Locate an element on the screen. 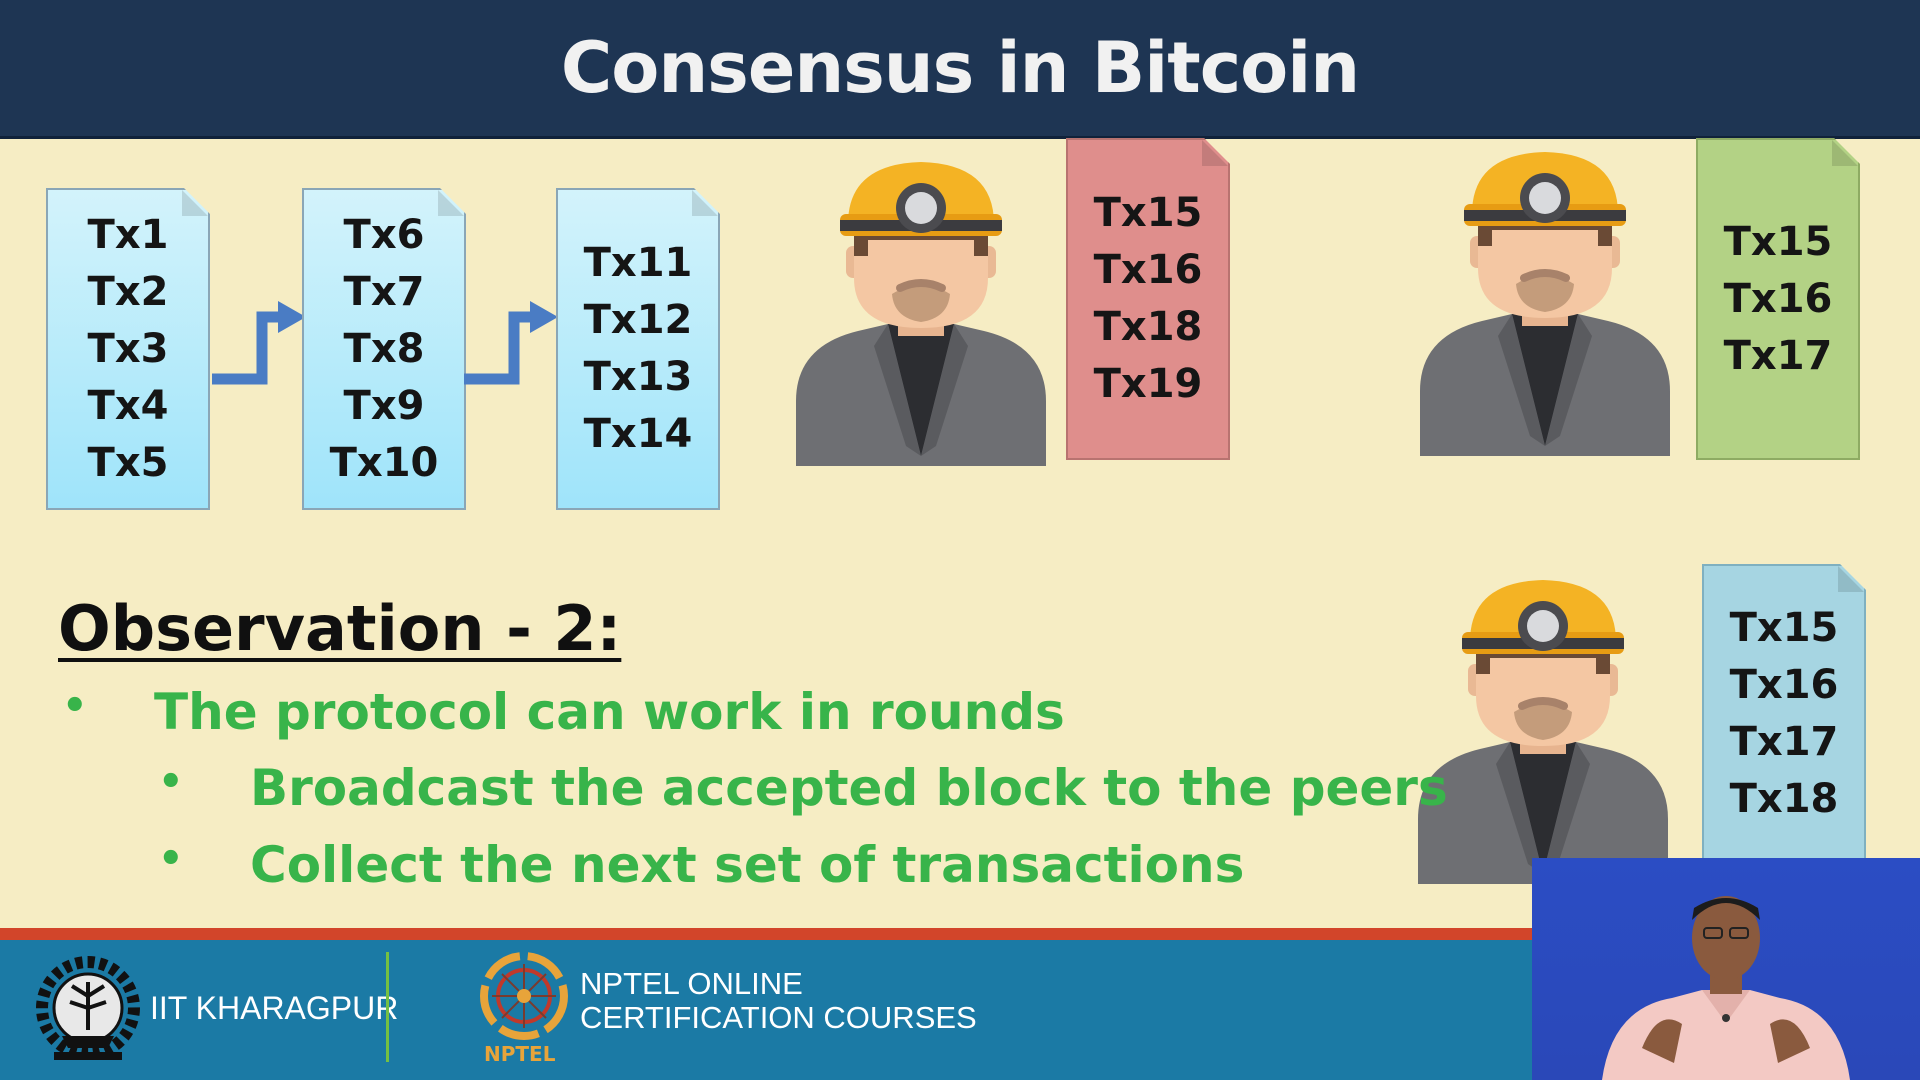 Image resolution: width=1920 pixels, height=1080 pixels. transaction-label: Tx14 is located at coordinates (638, 434).